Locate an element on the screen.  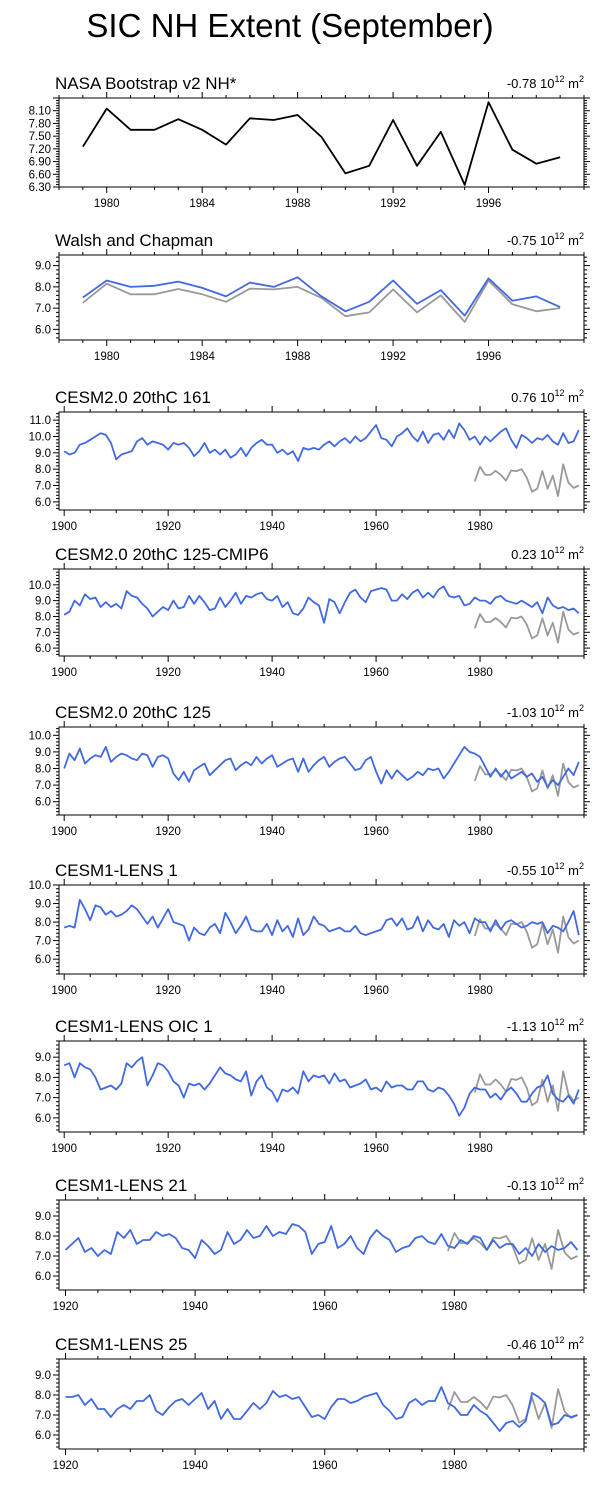
trend-label: -0.46 1012 m2 is located at coordinates (545, 1343).